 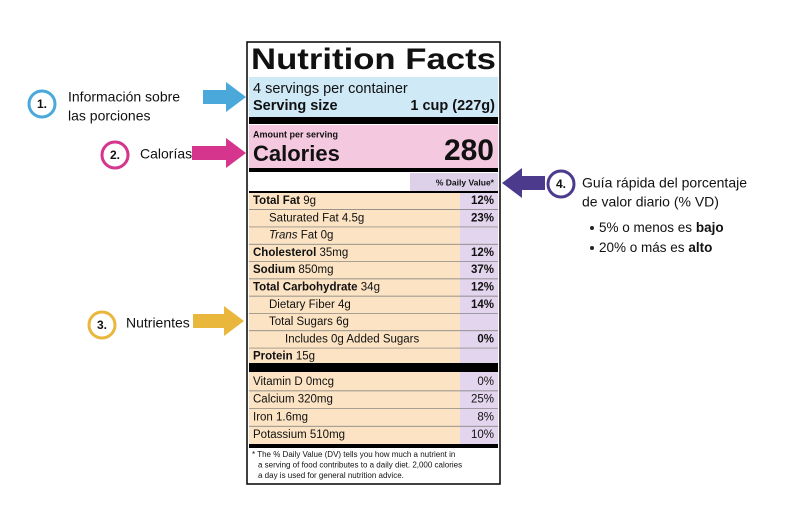 I want to click on nutrient-amount: 850mg, so click(x=315, y=270).